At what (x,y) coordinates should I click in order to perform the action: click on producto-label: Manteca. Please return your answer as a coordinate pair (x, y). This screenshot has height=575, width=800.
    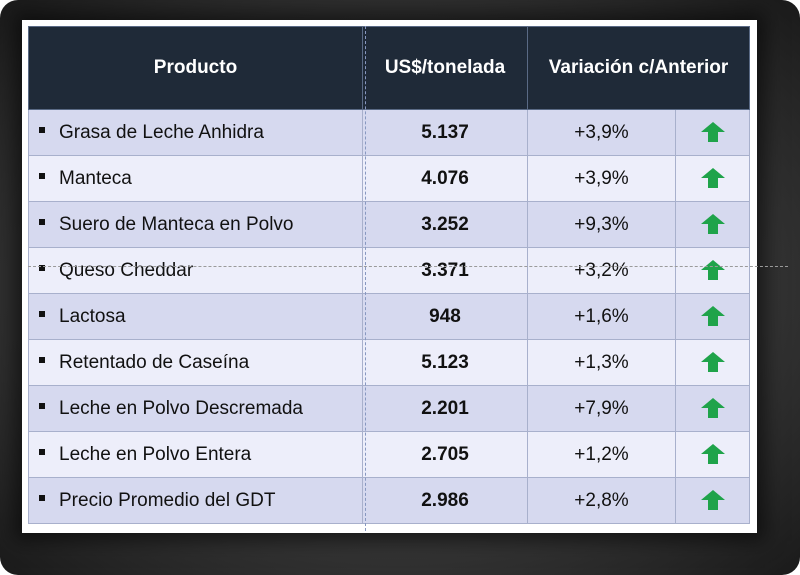
    Looking at the image, I should click on (95, 178).